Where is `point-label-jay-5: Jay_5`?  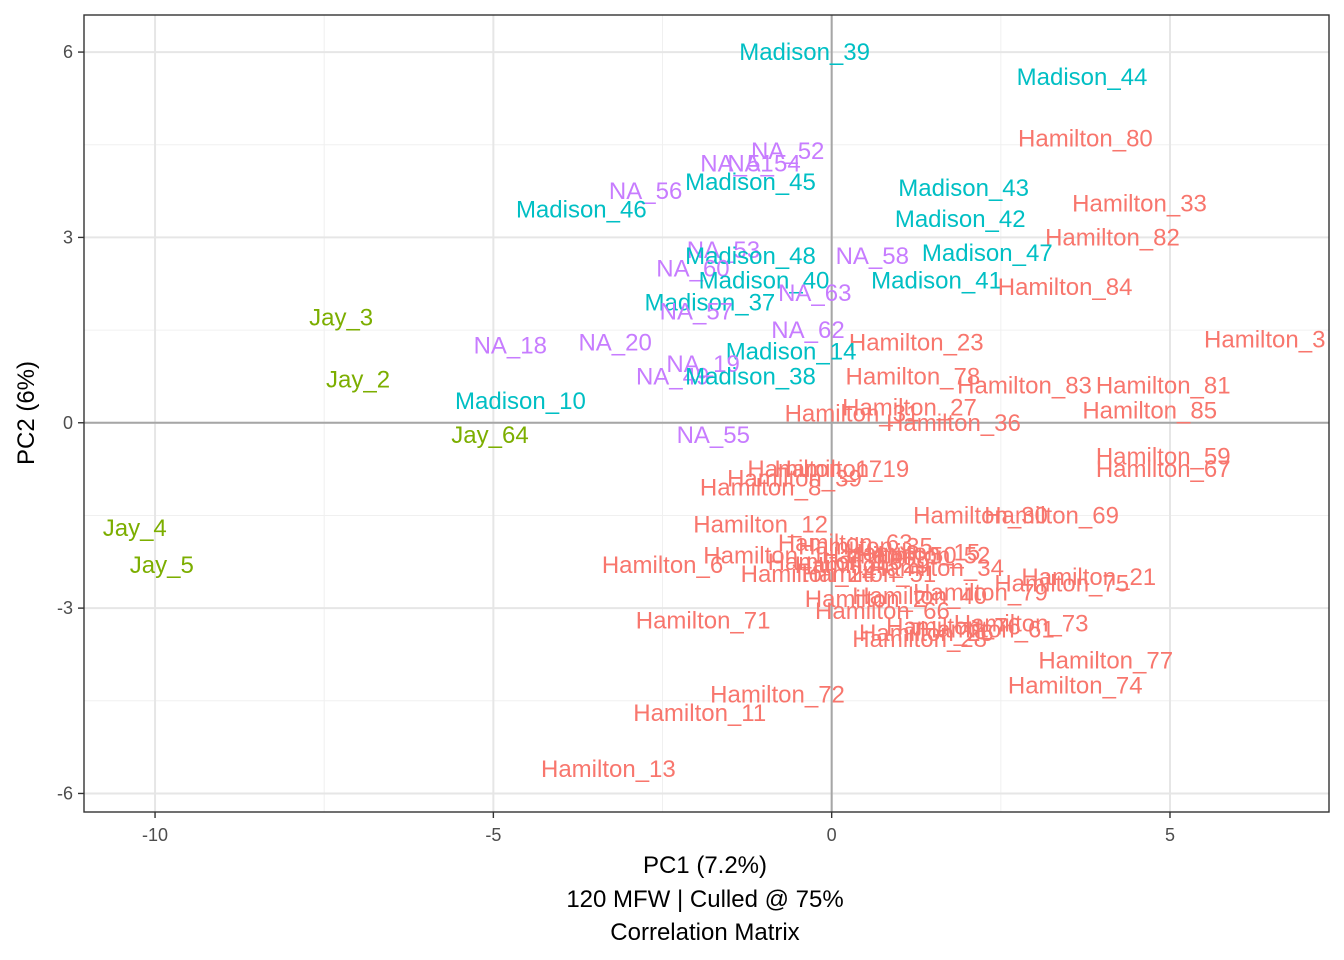 point-label-jay-5: Jay_5 is located at coordinates (162, 565).